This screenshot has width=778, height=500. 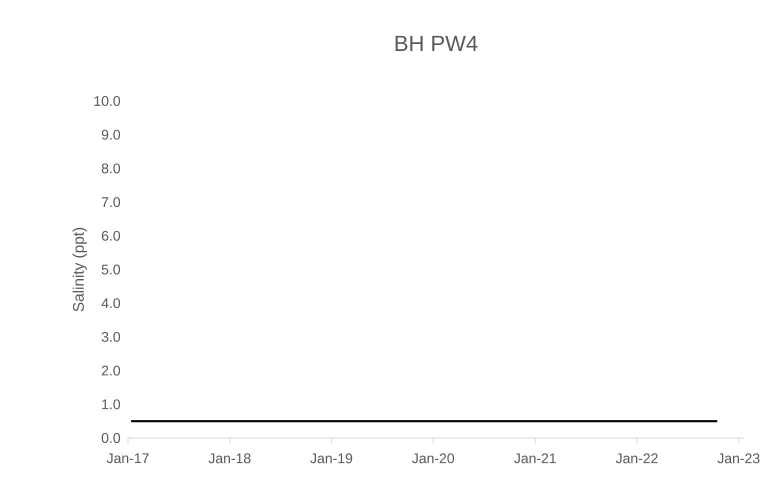 What do you see at coordinates (127, 458) in the screenshot?
I see `x-tick-label: Jan-17` at bounding box center [127, 458].